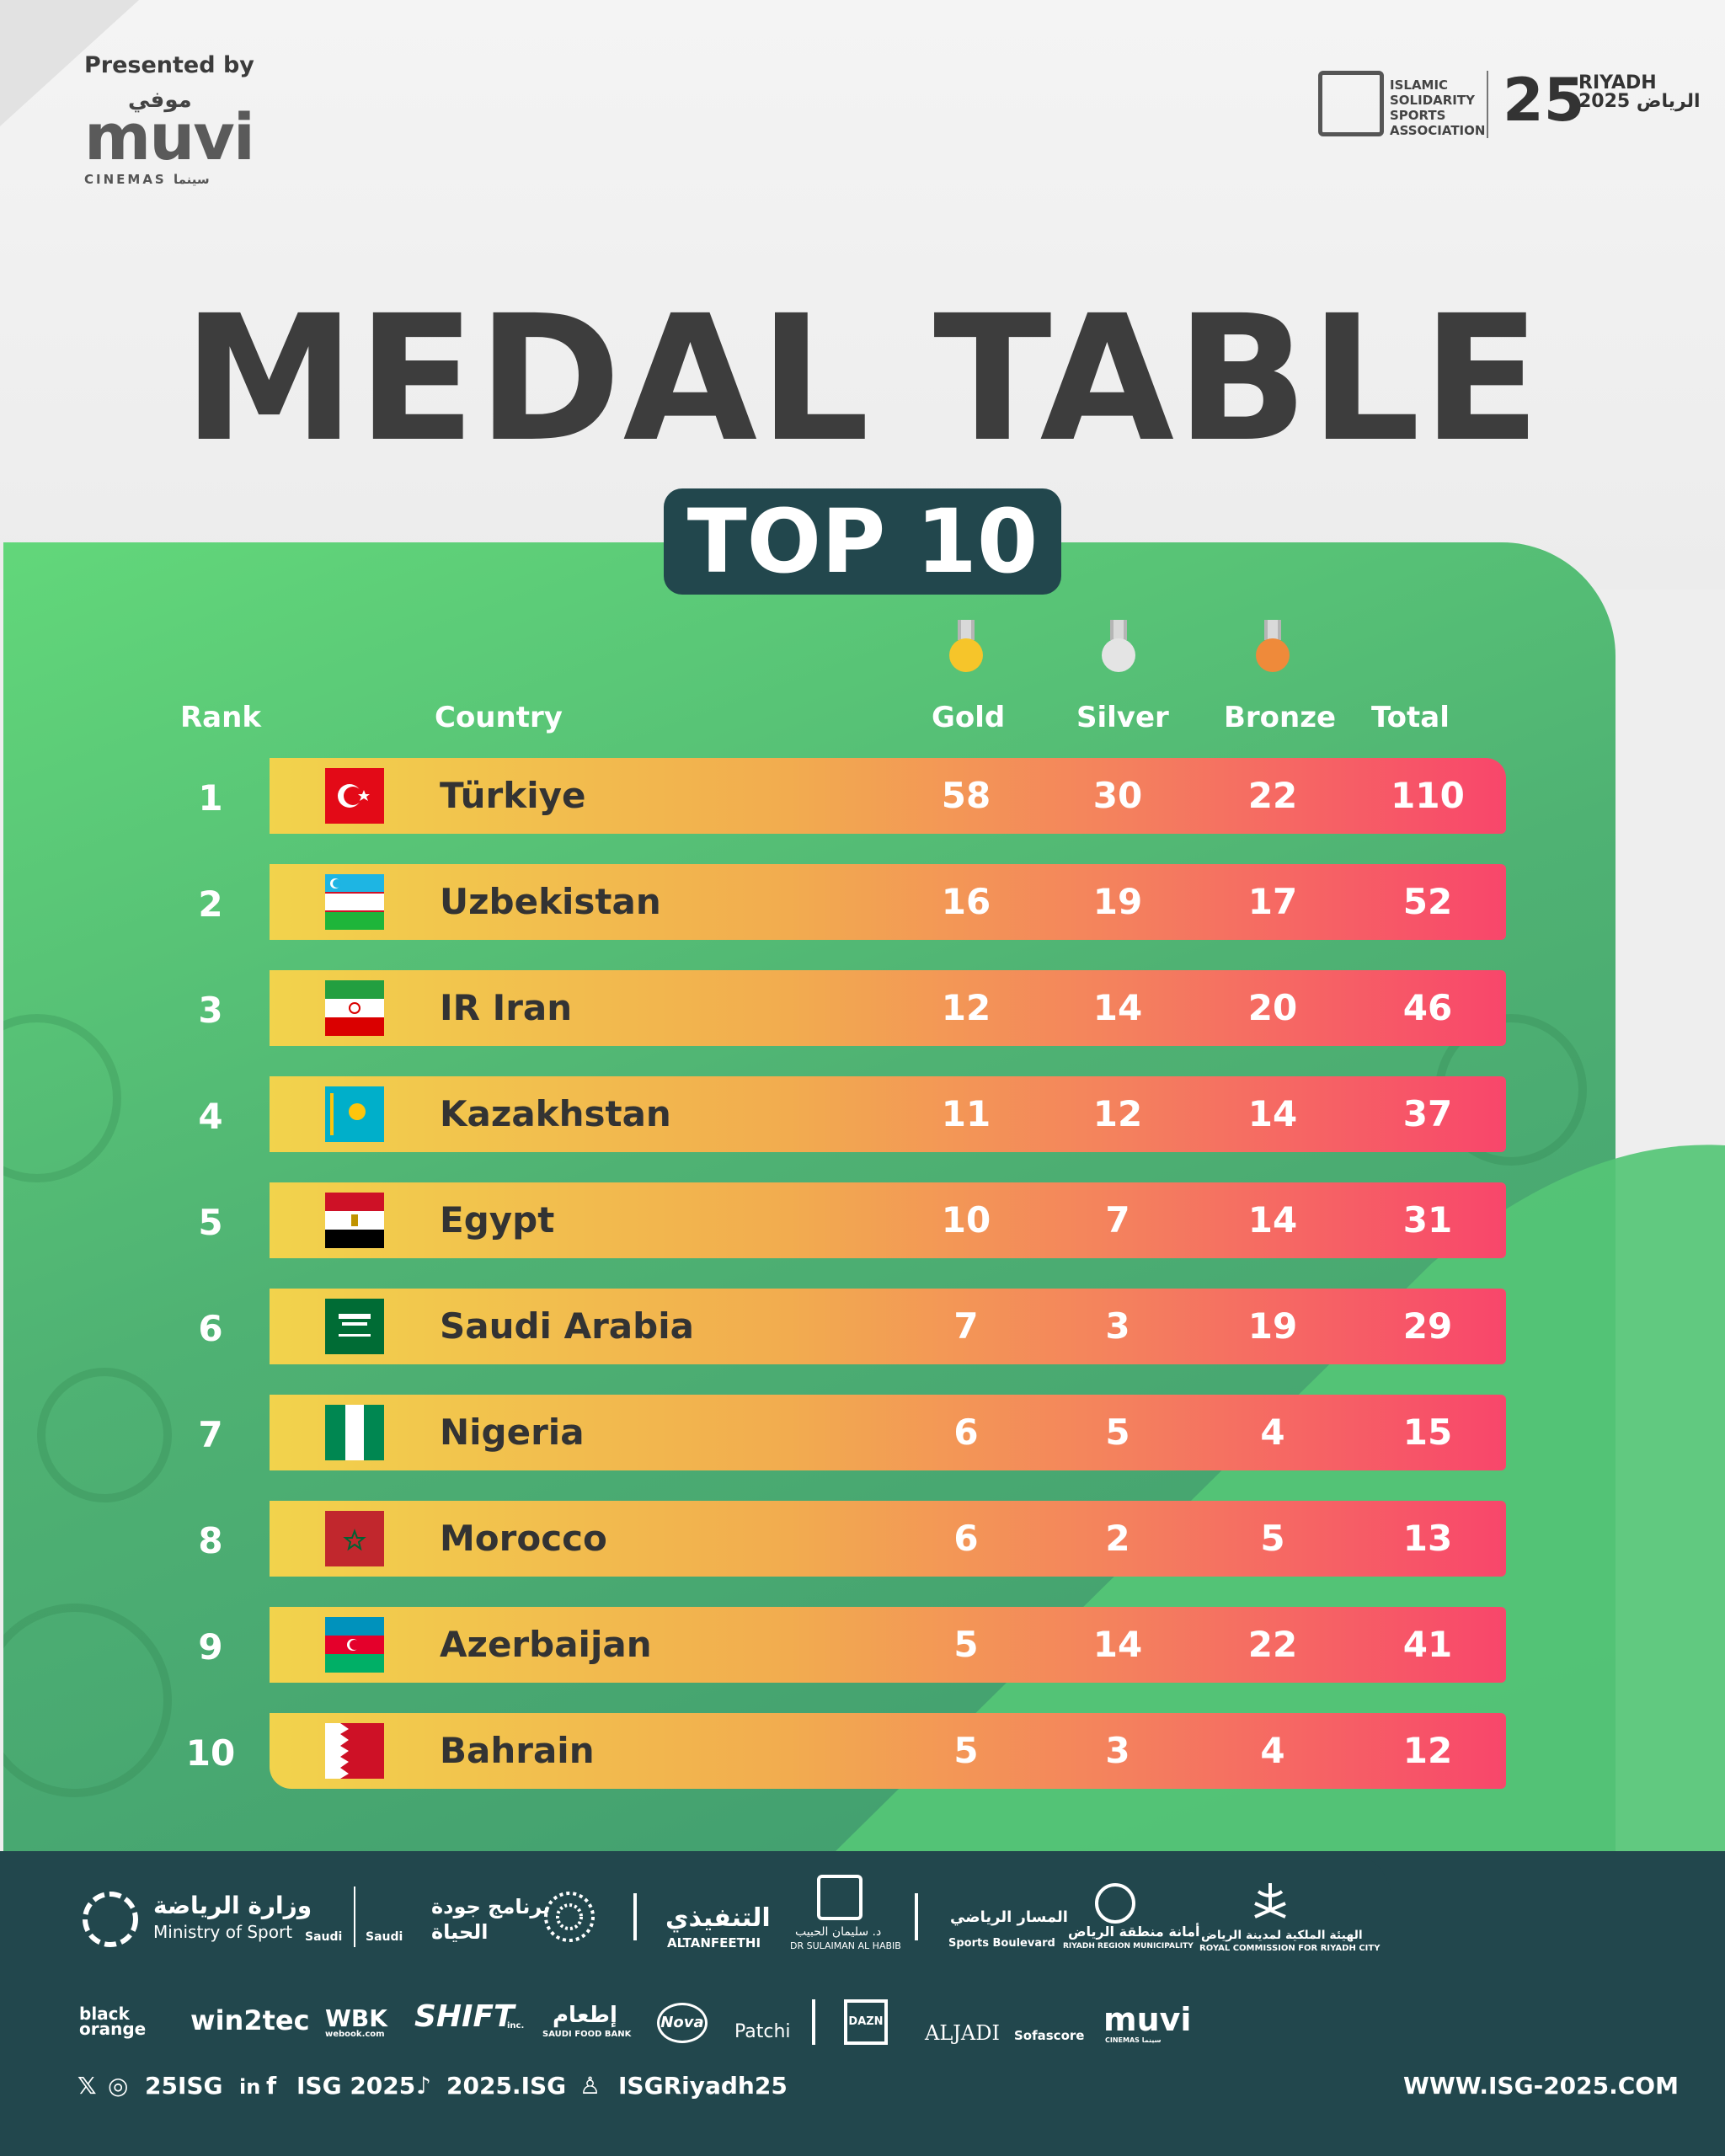  I want to click on country-name: Bahrain, so click(517, 1751).